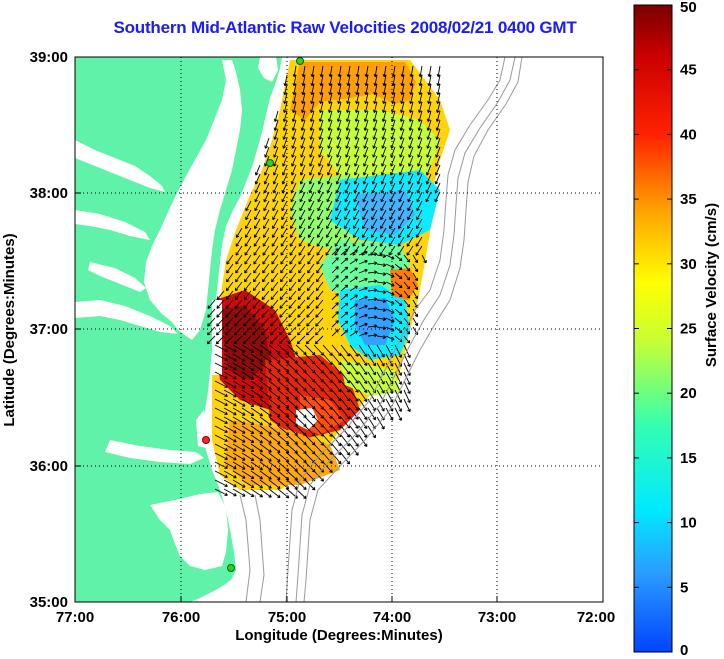 The image size is (724, 659). Describe the element at coordinates (688, 70) in the screenshot. I see `colorbar-tick-label: 45` at that location.